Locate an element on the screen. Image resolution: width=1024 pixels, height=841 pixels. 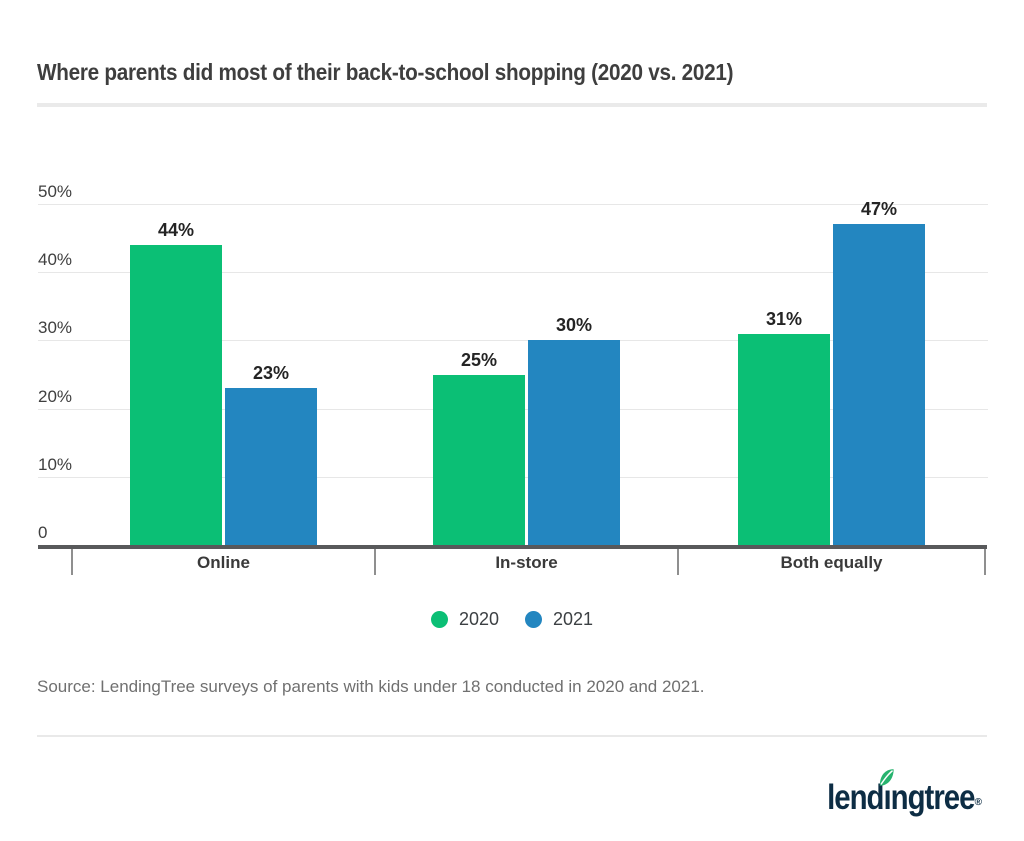
bar-value-label: 25% is located at coordinates (479, 359).